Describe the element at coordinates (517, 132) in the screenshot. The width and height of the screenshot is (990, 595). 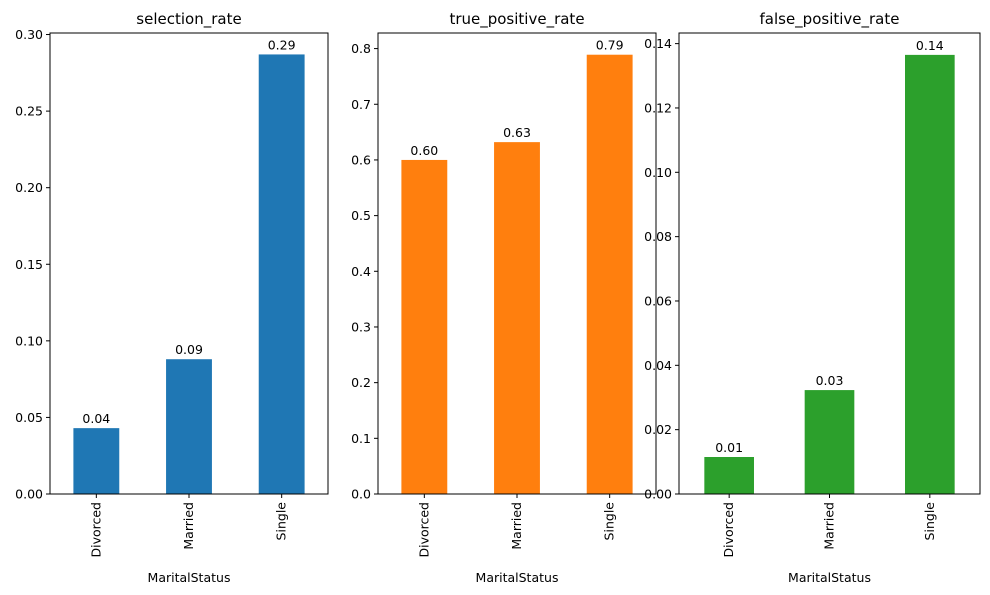
I see `data-label-married: 0.63` at that location.